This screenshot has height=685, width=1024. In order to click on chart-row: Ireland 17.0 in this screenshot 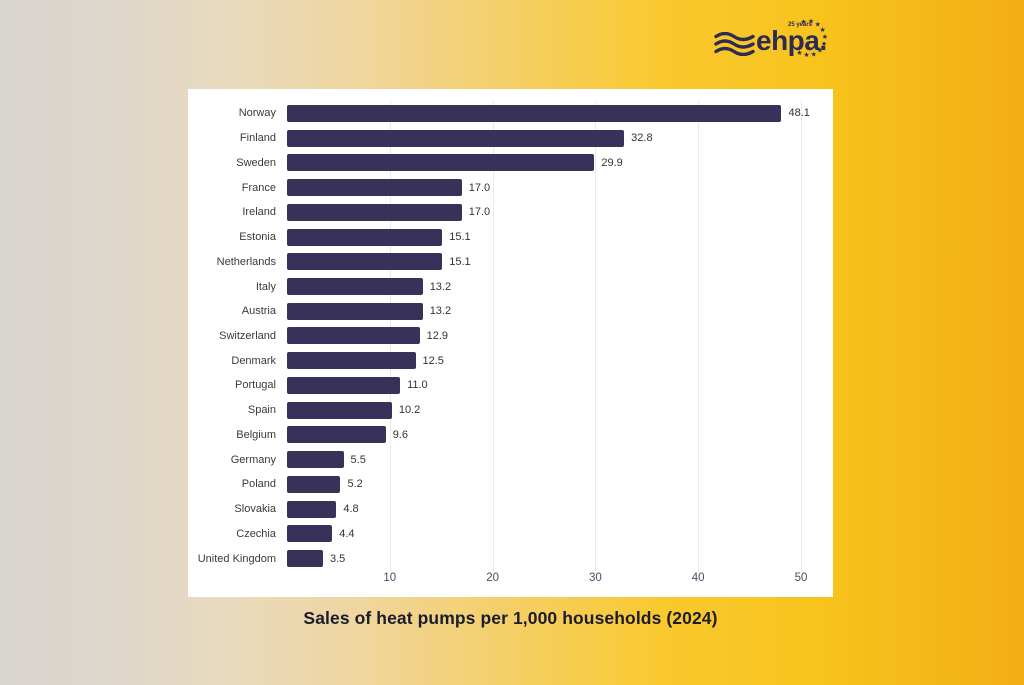, I will do `click(510, 212)`.